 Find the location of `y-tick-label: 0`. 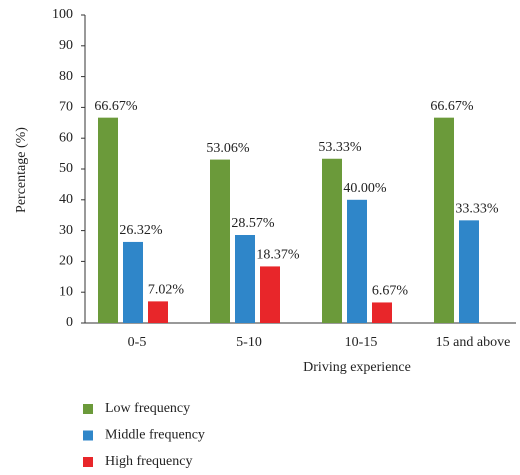

y-tick-label: 0 is located at coordinates (69, 322).